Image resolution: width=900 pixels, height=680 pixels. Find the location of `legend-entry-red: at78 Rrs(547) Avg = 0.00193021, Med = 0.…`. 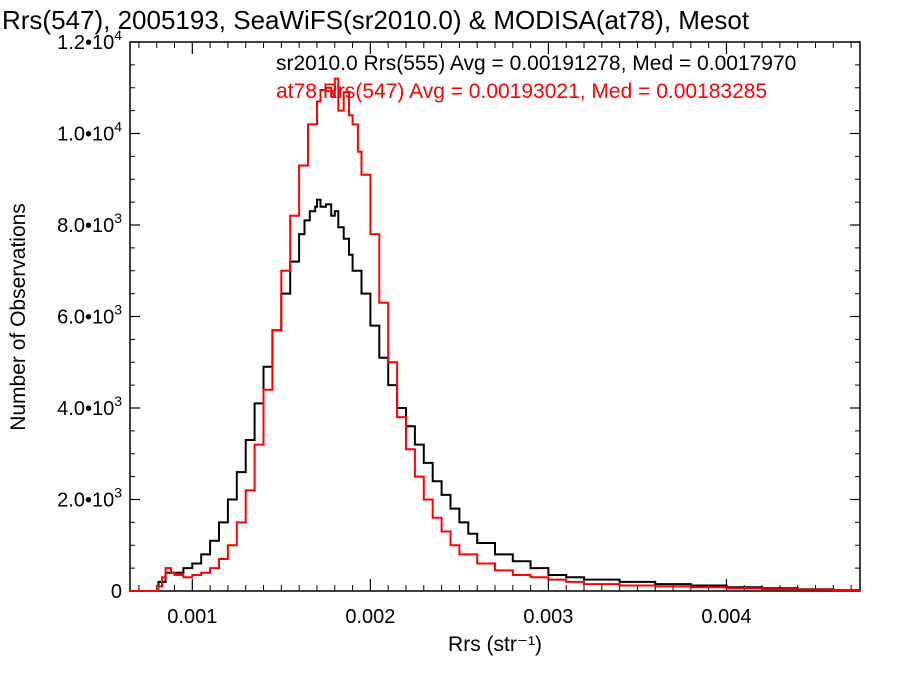

legend-entry-red: at78 Rrs(547) Avg = 0.00193021, Med = 0.… is located at coordinates (521, 91).